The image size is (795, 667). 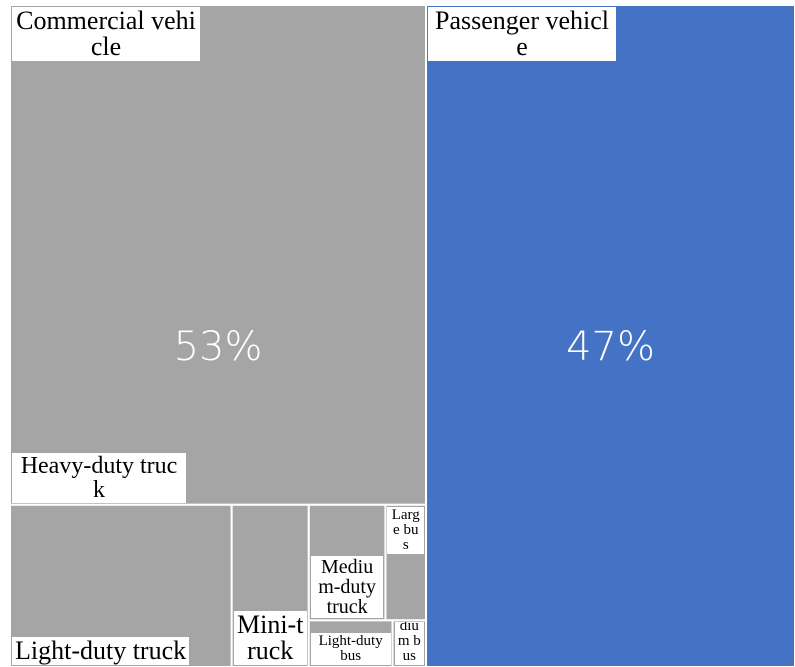 I want to click on tile-label-wrap: Light-duty bus, so click(x=350, y=643).